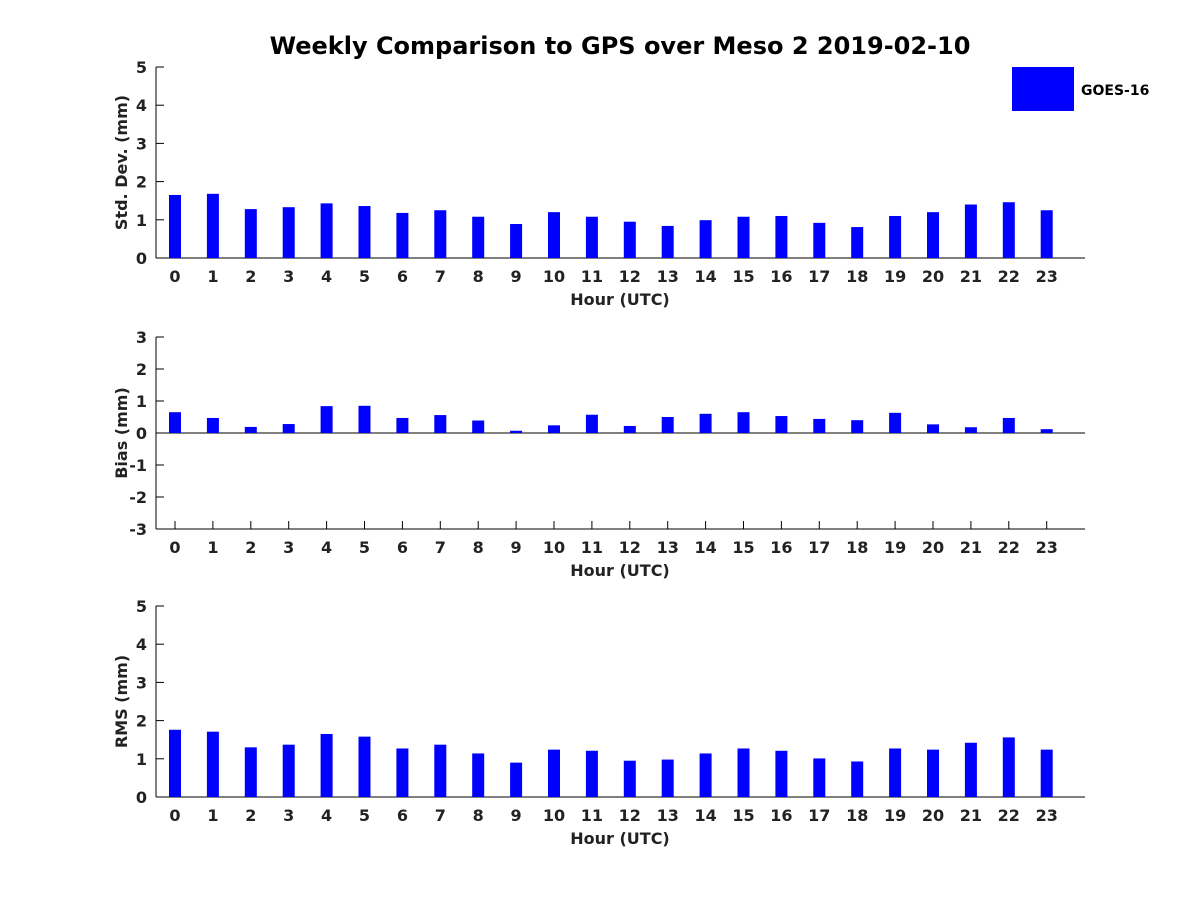  Describe the element at coordinates (781, 815) in the screenshot. I see `rms-x-tick-label: 16` at that location.